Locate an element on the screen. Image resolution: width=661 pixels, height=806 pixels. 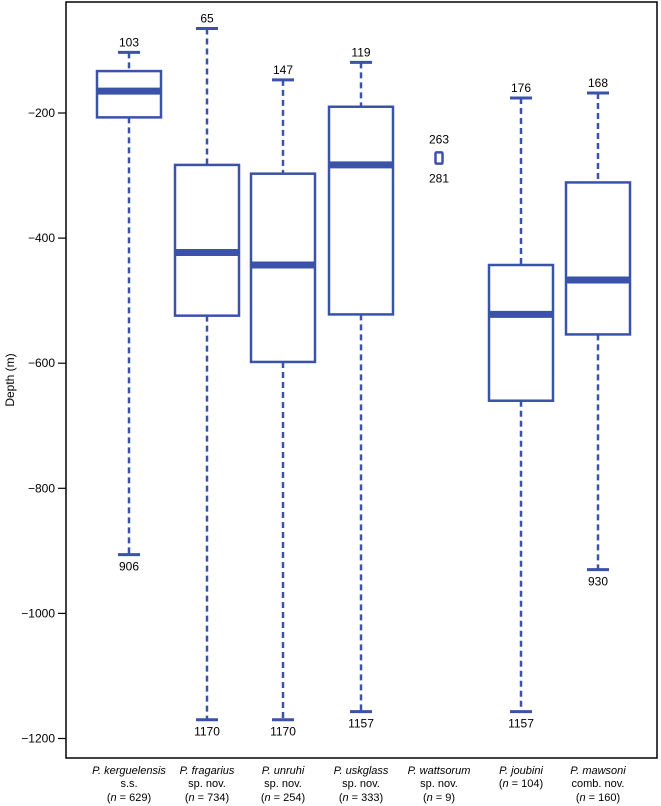
whisker-top-label: 65 is located at coordinates (207, 19).